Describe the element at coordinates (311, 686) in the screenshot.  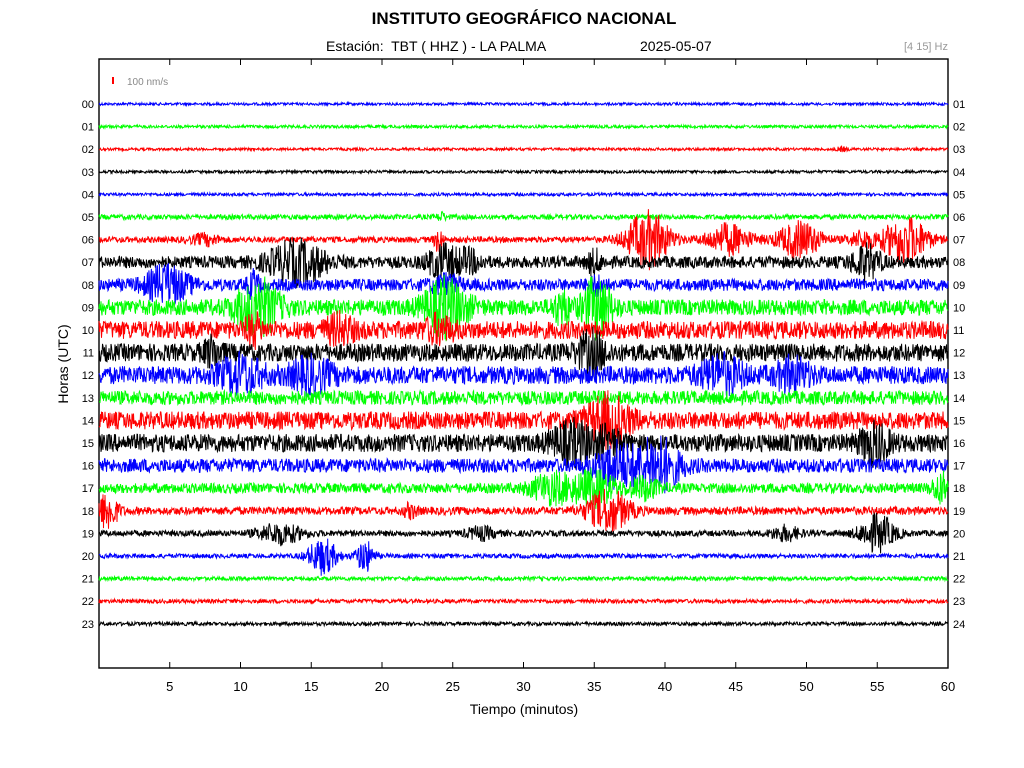
I see `x-tick-label: 15` at that location.